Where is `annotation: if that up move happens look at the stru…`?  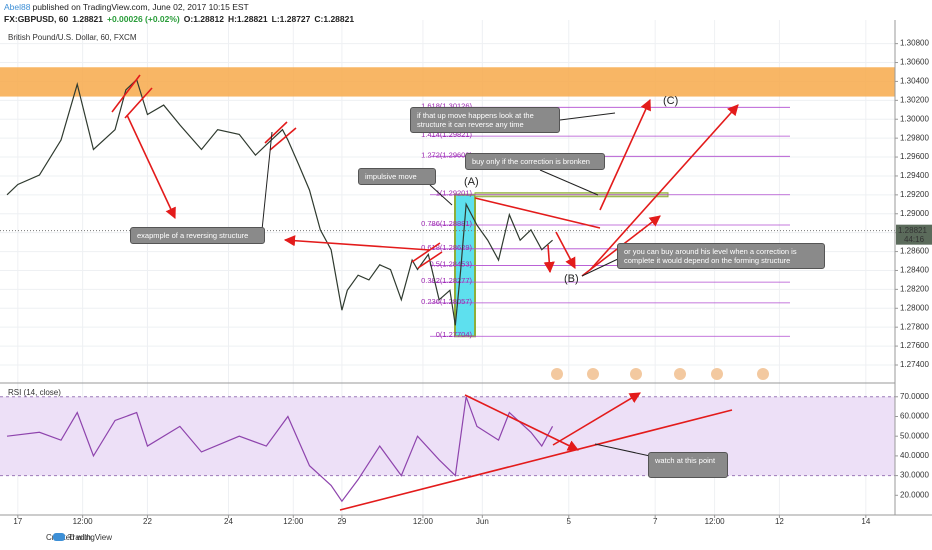
annotation: if that up move happens look at the stru… is located at coordinates (485, 120).